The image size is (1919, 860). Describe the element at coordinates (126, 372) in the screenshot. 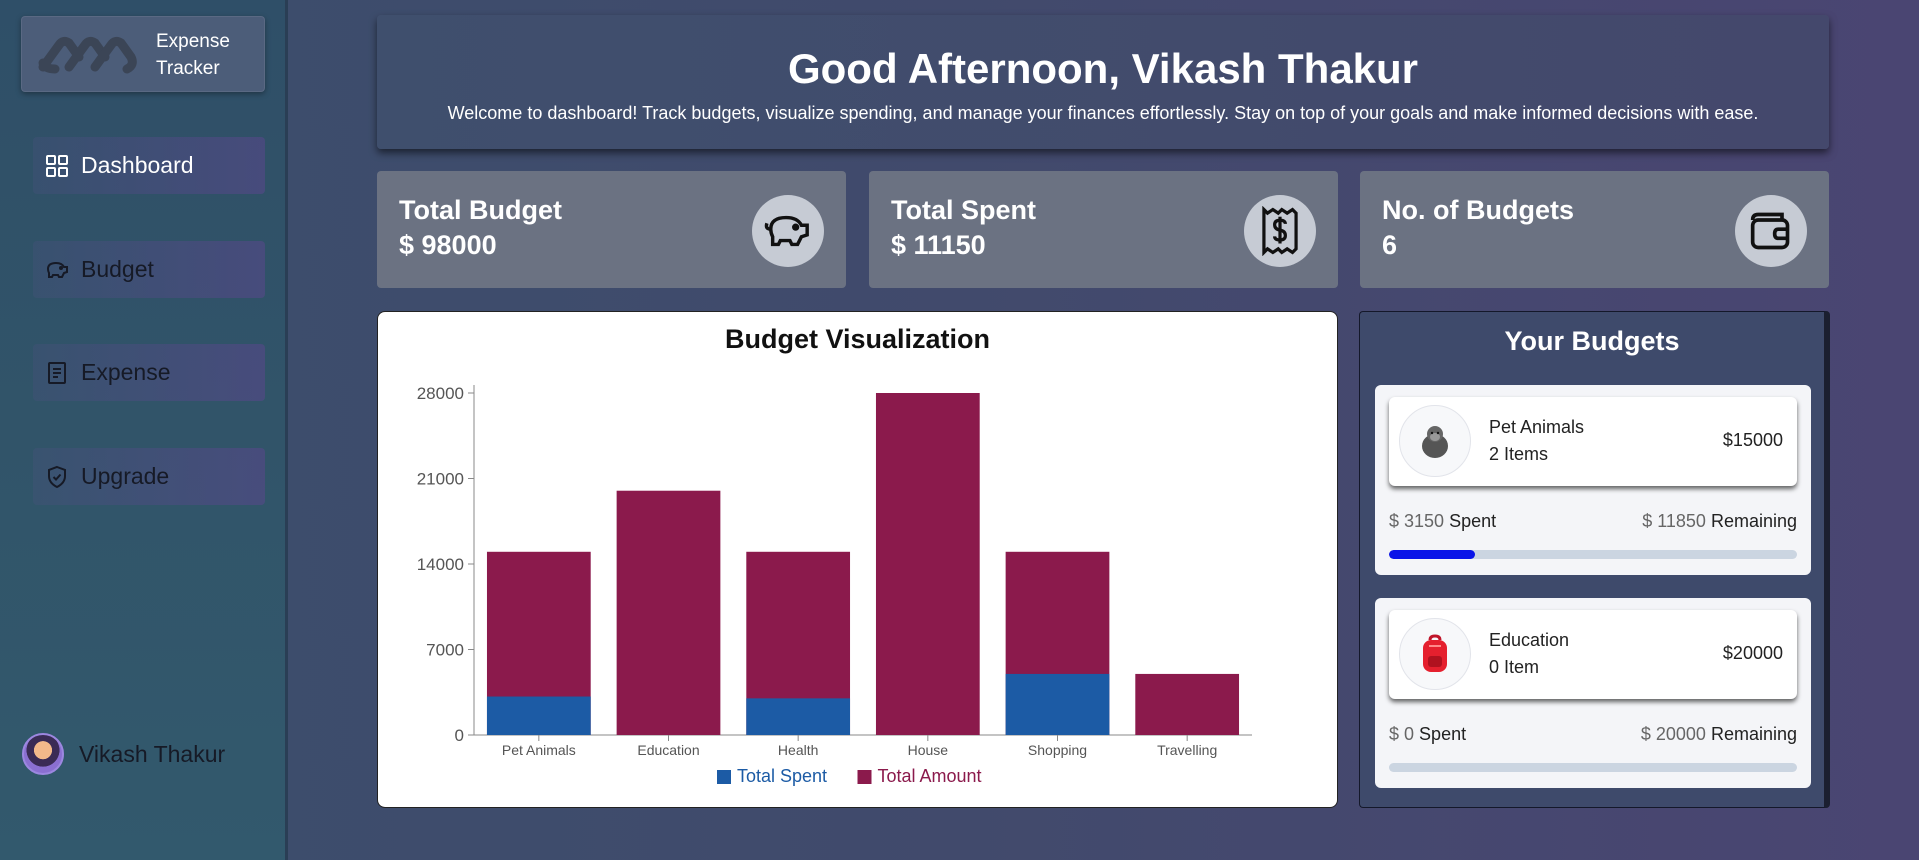

I see `sidebar-item-label: Expense` at that location.